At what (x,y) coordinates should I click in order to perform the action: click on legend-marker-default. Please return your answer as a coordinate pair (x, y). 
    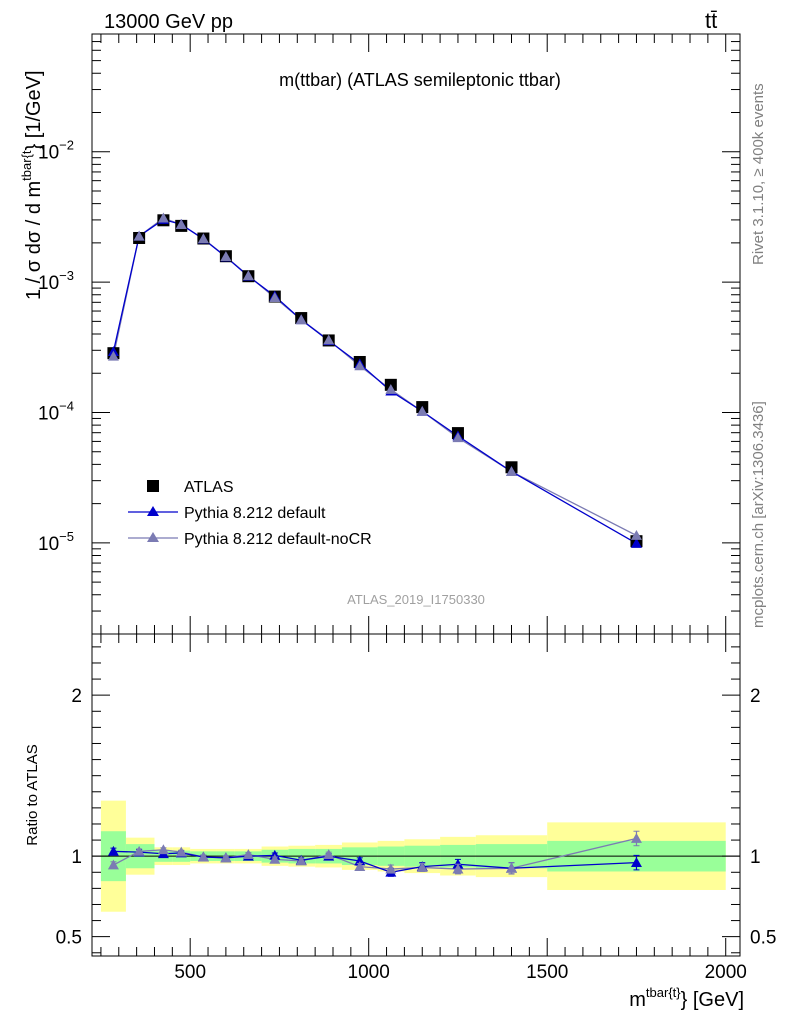
    Looking at the image, I should click on (153, 511).